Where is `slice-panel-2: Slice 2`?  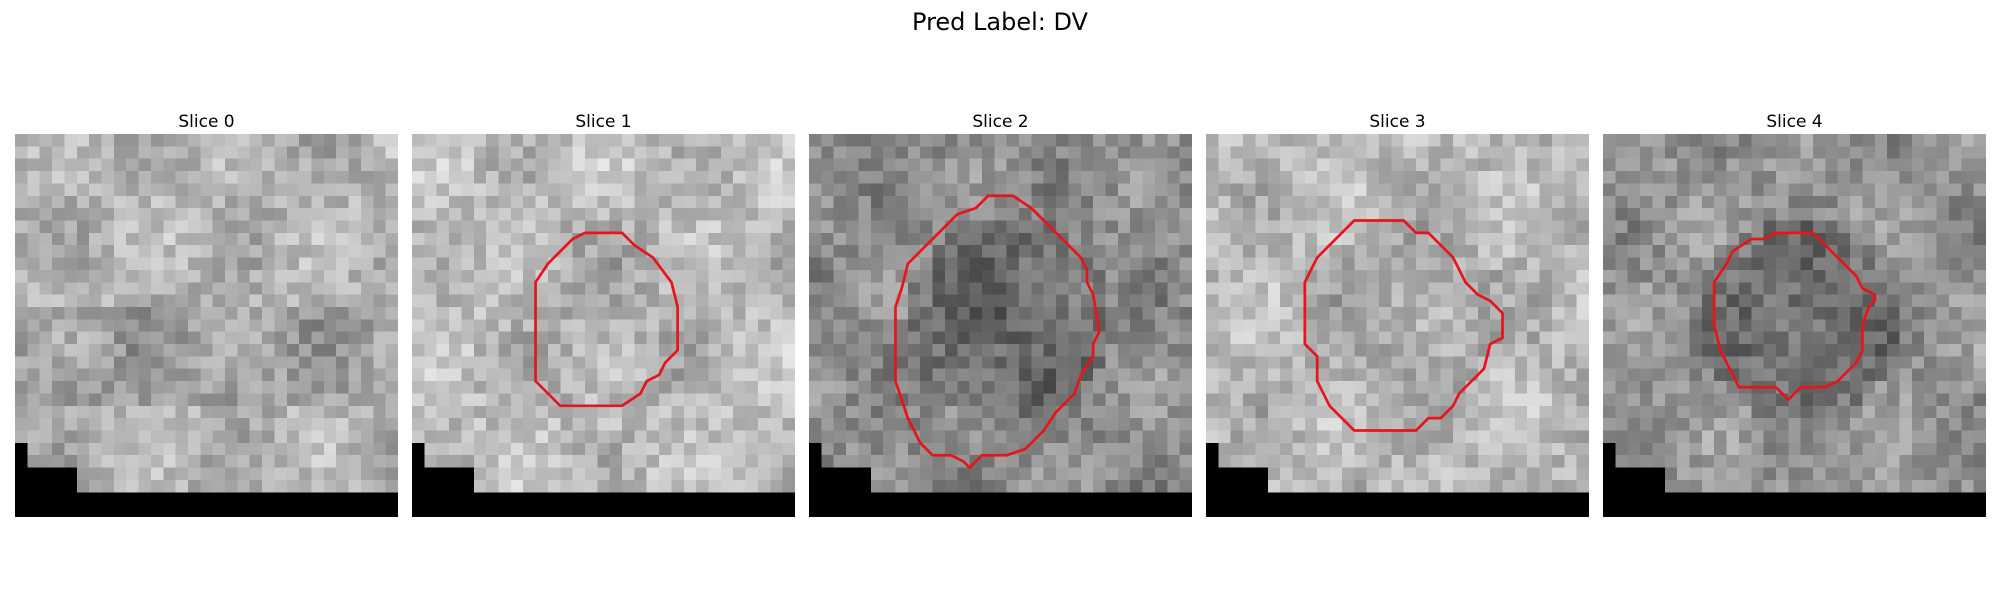
slice-panel-2: Slice 2 is located at coordinates (1000, 313).